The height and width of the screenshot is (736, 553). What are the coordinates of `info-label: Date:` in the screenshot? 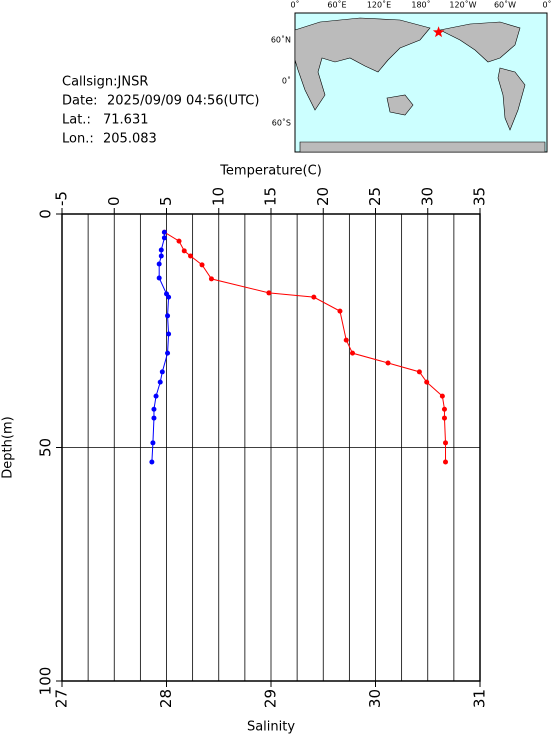 It's located at (79, 101).